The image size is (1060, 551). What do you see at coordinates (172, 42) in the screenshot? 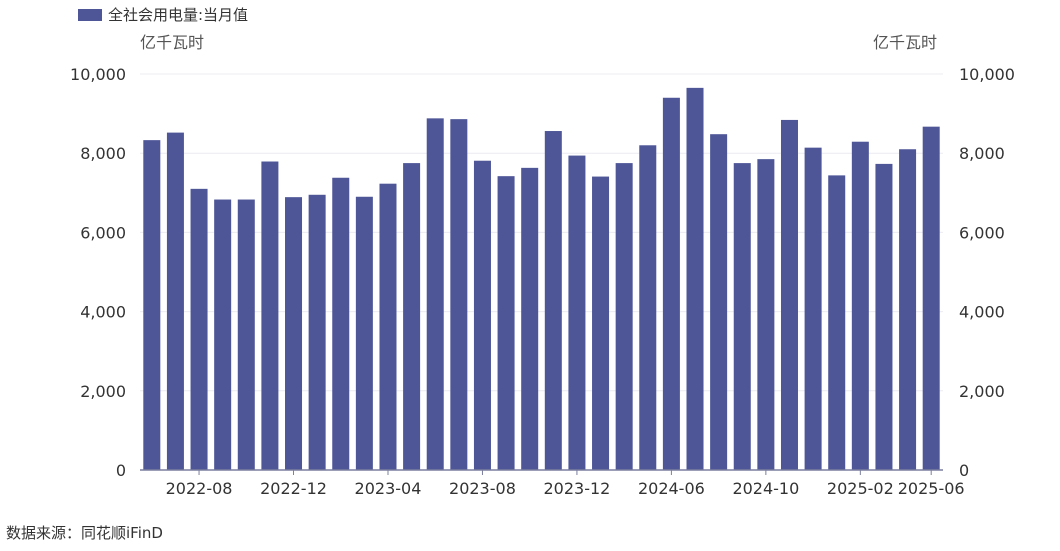
I see `left-axis-unit: 亿千瓦时` at bounding box center [172, 42].